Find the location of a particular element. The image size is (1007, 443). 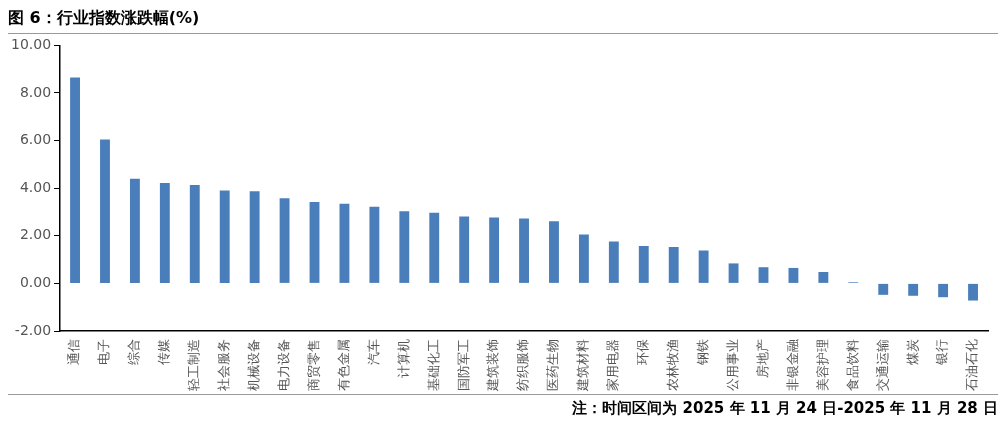

x-tick-label: 轻工制造 is located at coordinates (194, 365).